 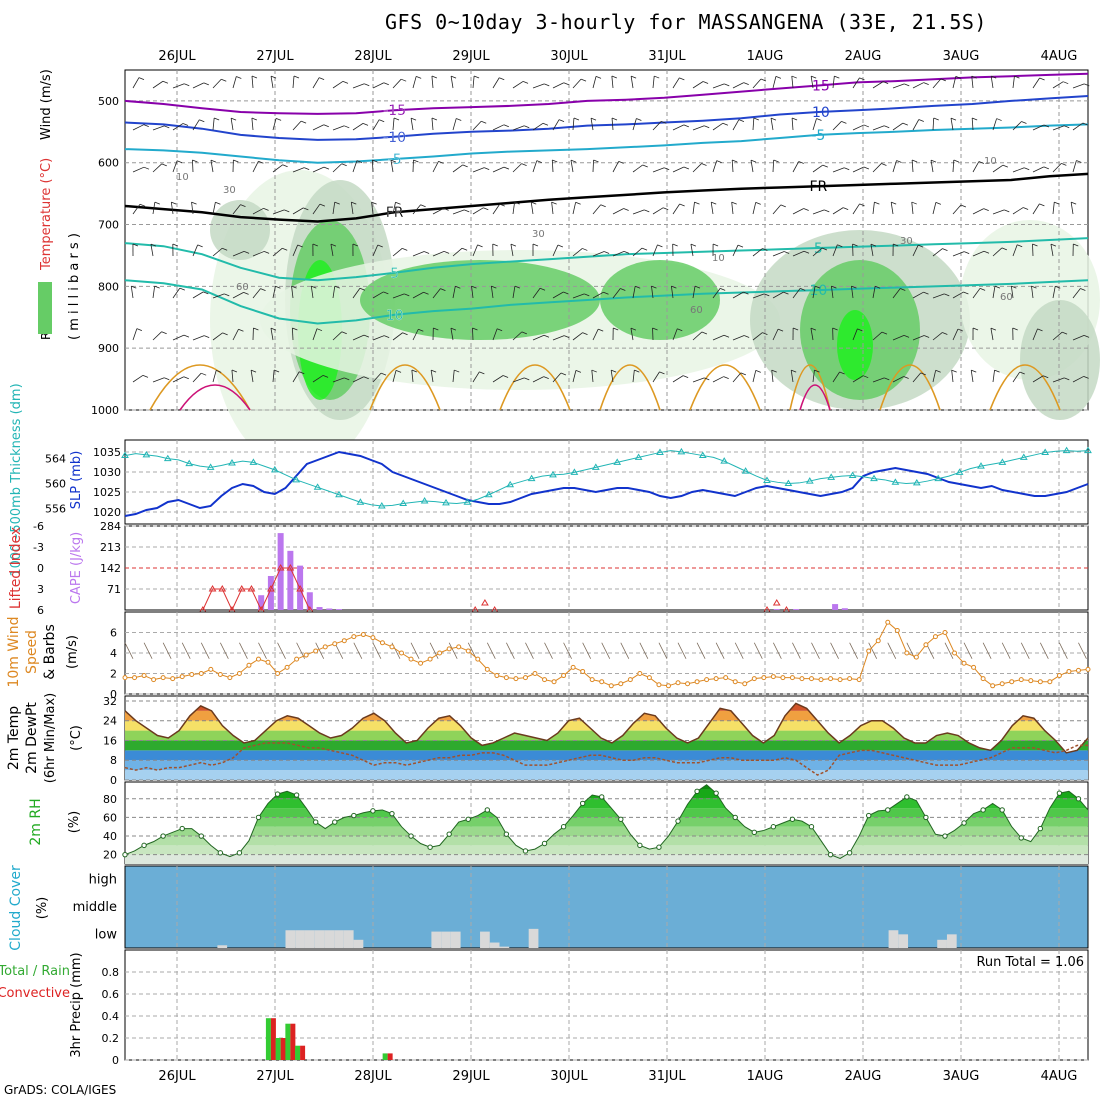 I want to click on low-cloud-fill, so click(x=485, y=939).